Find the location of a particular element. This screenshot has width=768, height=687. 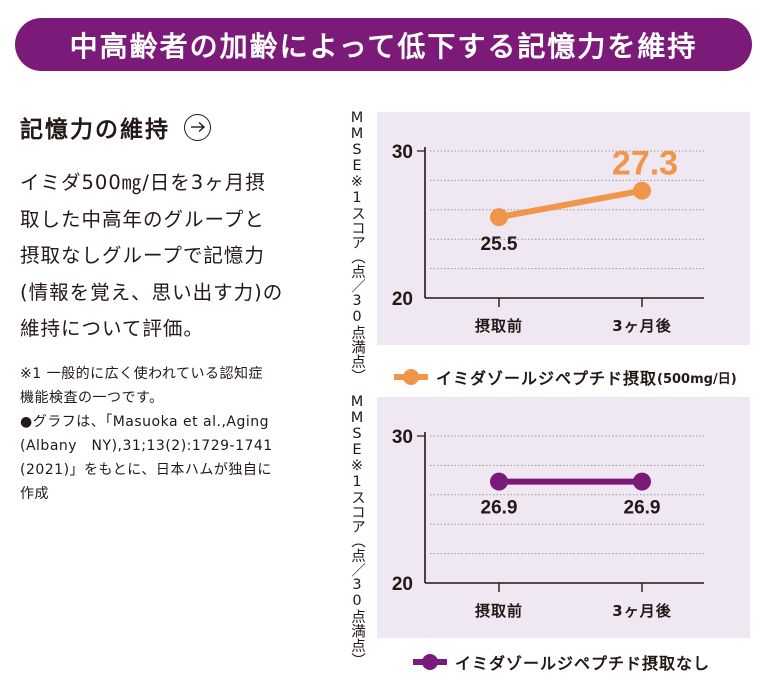

section-header: 記憶力の維持 is located at coordinates (115, 127).